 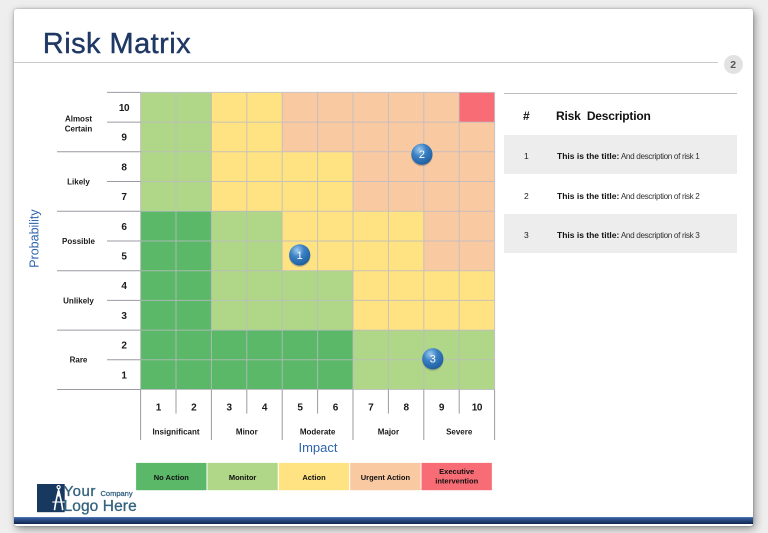 What do you see at coordinates (78, 182) in the screenshot?
I see `svg-text: Likely` at bounding box center [78, 182].